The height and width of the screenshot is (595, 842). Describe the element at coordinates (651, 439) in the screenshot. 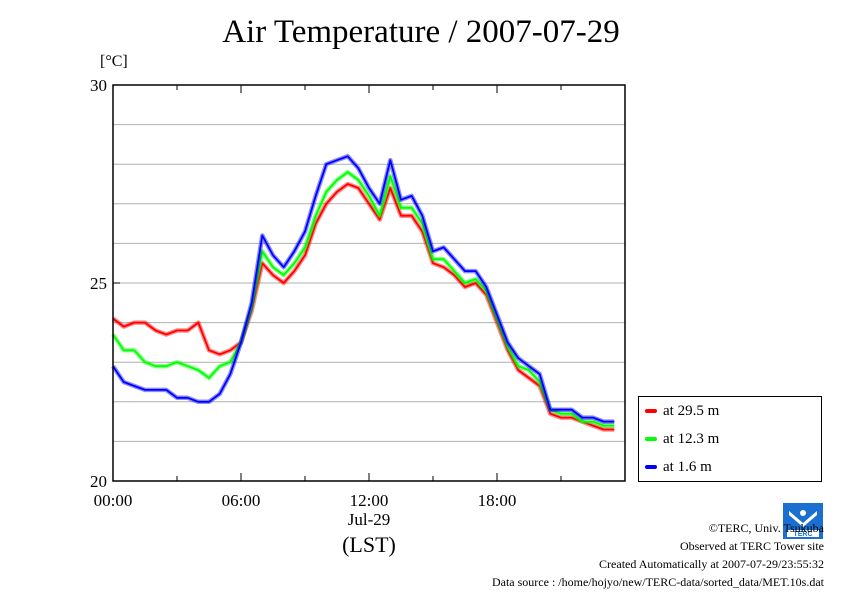

I see `legend-swatch-green` at that location.